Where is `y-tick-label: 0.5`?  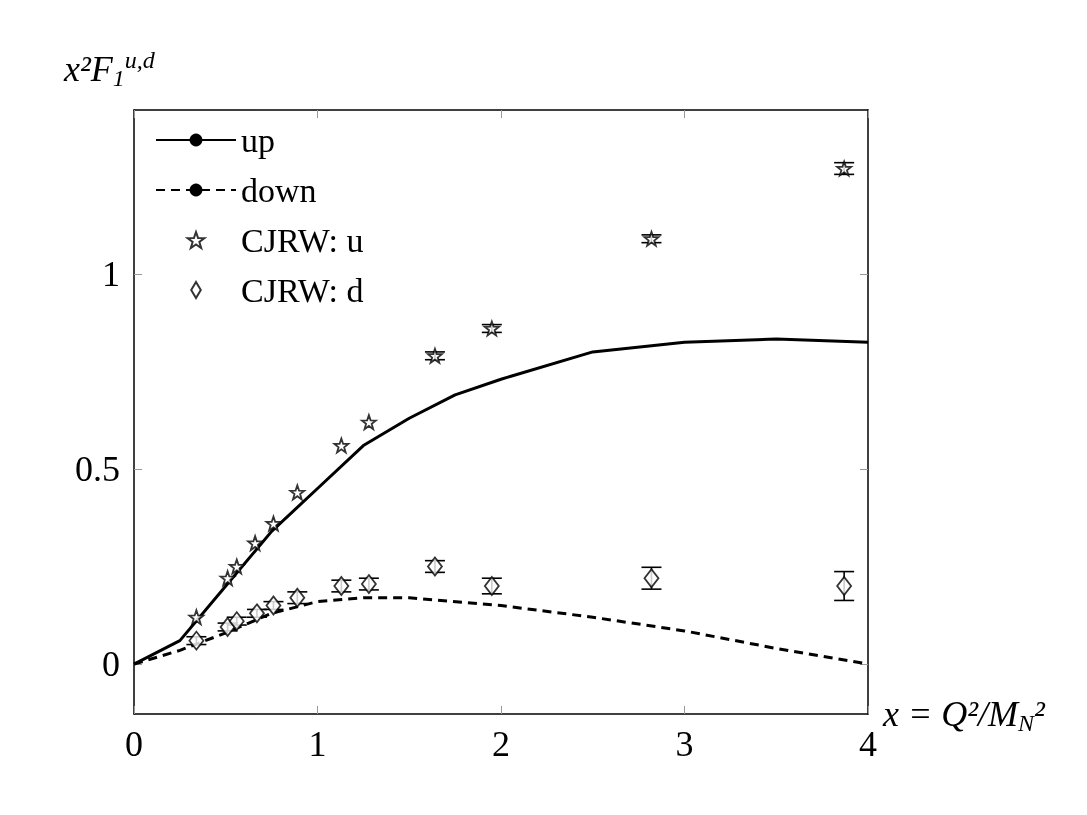 y-tick-label: 0.5 is located at coordinates (97, 468).